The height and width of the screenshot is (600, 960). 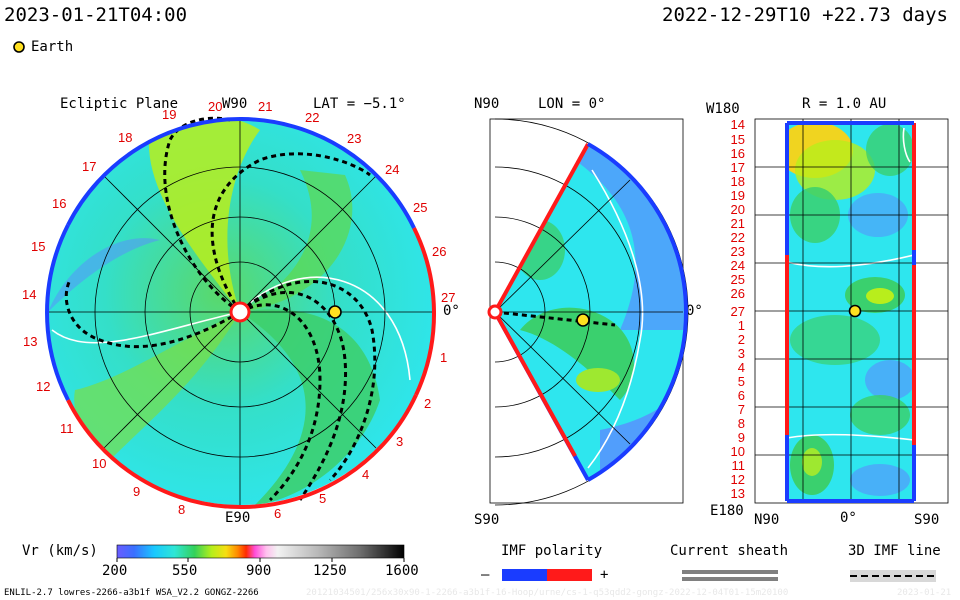 What do you see at coordinates (312, 117) in the screenshot?
I see `carrington-22: 22` at bounding box center [312, 117].